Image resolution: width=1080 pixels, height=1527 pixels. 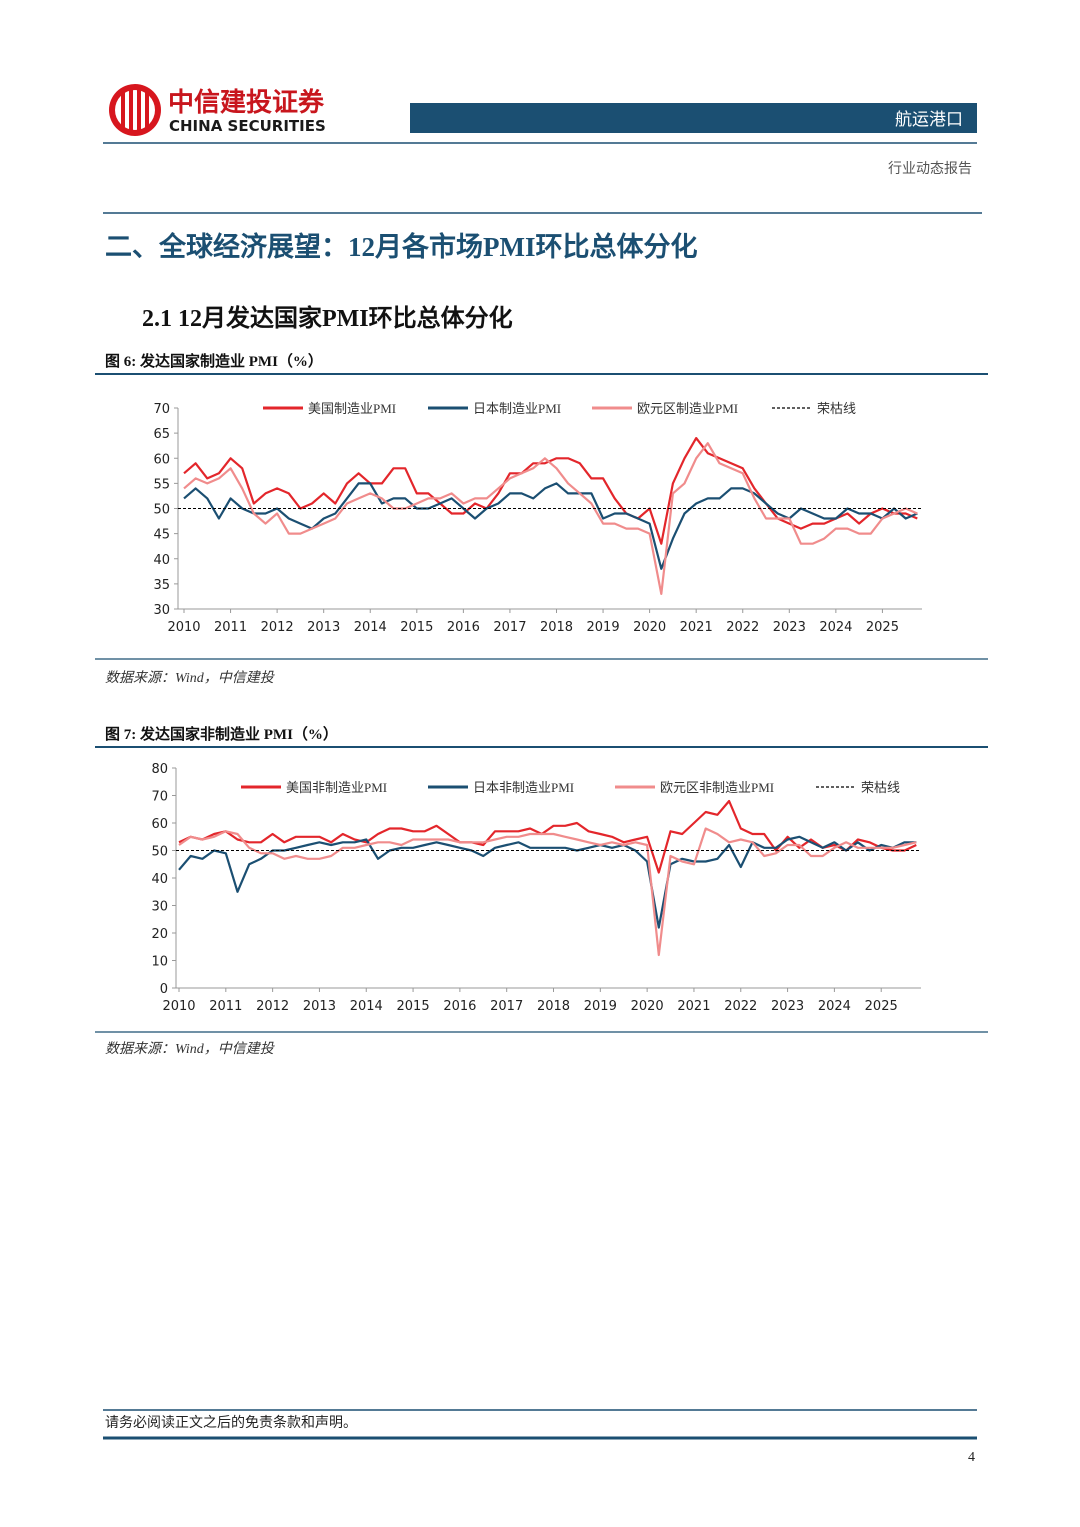 What do you see at coordinates (517, 408) in the screenshot?
I see `legend-label: 日本制造业PMI` at bounding box center [517, 408].